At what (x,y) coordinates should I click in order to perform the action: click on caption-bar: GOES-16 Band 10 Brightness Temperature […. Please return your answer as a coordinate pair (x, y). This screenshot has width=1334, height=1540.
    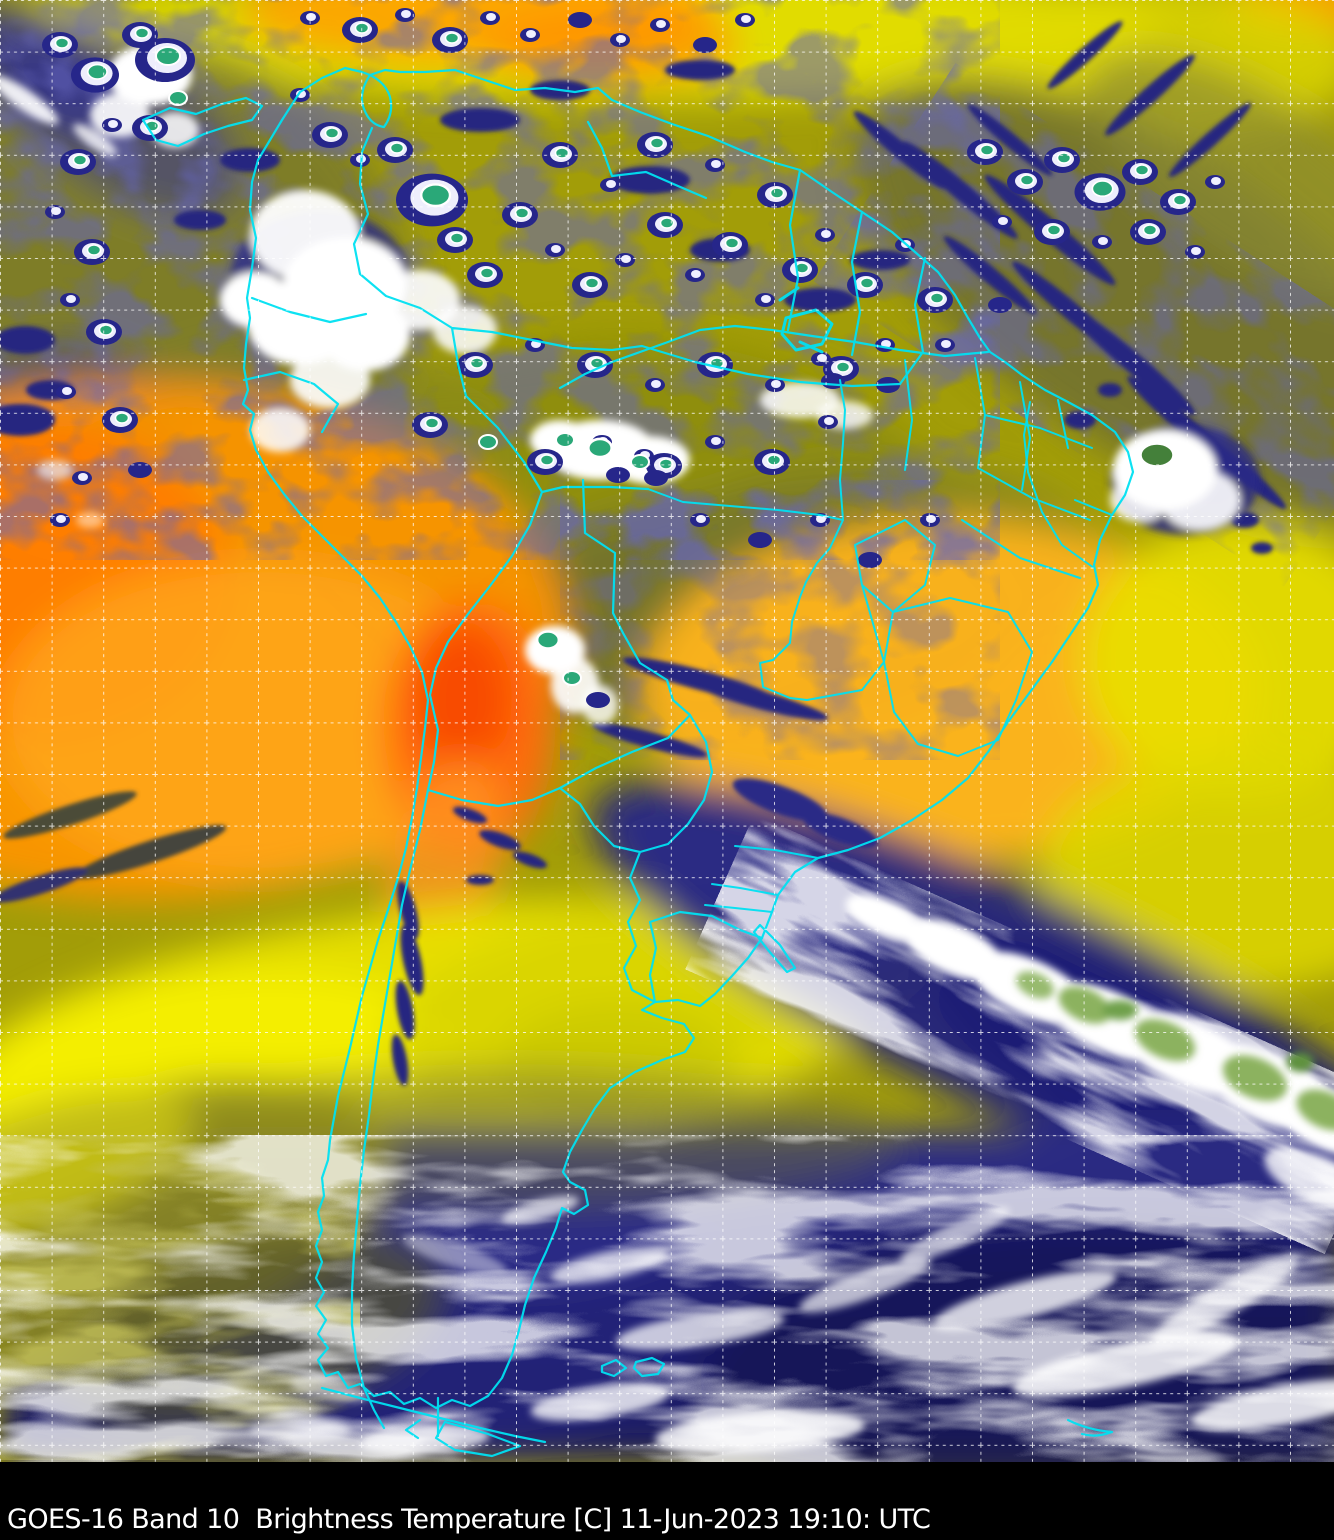
    Looking at the image, I should click on (667, 1501).